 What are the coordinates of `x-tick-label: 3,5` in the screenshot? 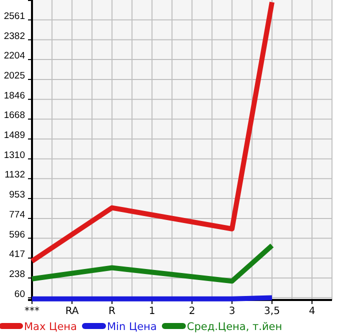 It's located at (272, 312).